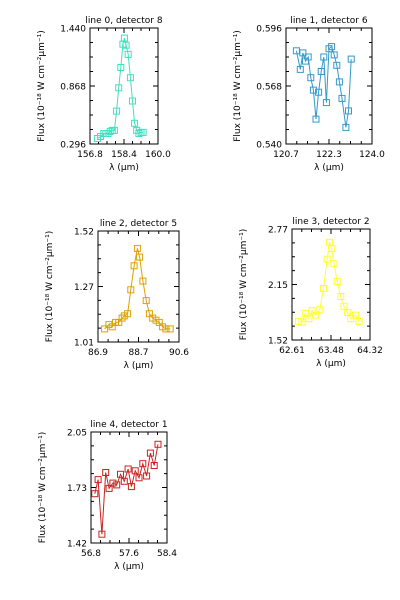 The height and width of the screenshot is (600, 400). Describe the element at coordinates (370, 351) in the screenshot. I see `x-tick-label: 64.32` at that location.